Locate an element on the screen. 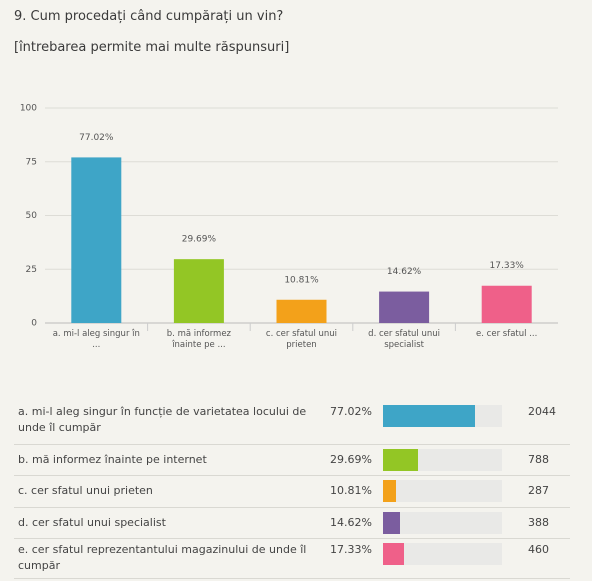 Image resolution: width=592 pixels, height=581 pixels. row-percent: 14.62% is located at coordinates (351, 522).